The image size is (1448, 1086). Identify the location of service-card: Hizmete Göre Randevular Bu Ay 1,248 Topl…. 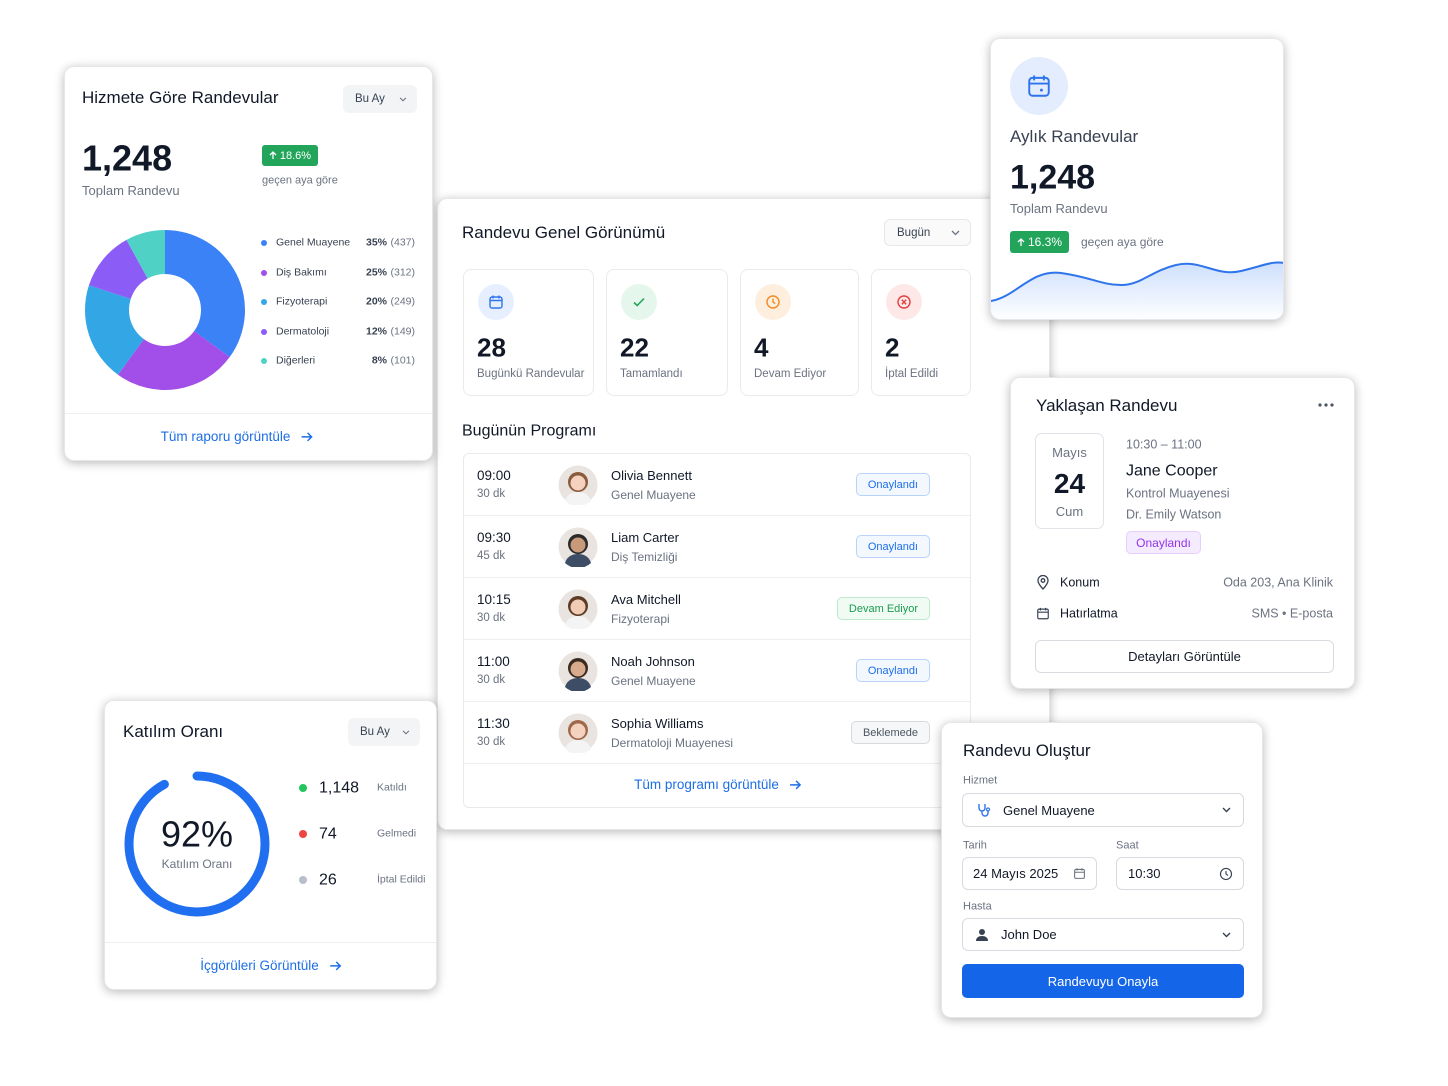
(248, 263).